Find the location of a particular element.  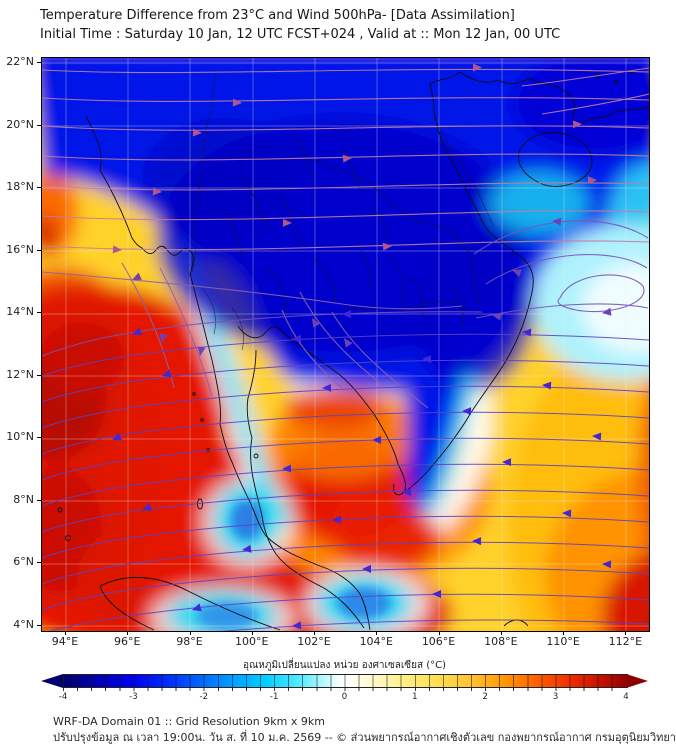

y-tick-label: 18°N is located at coordinates (20, 187).